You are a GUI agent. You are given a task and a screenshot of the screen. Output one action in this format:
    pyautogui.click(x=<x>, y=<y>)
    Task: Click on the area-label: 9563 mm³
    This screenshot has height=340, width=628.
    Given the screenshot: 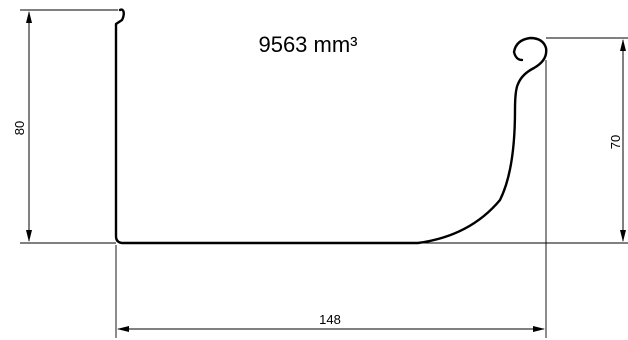 What is the action you would take?
    pyautogui.click(x=307, y=44)
    